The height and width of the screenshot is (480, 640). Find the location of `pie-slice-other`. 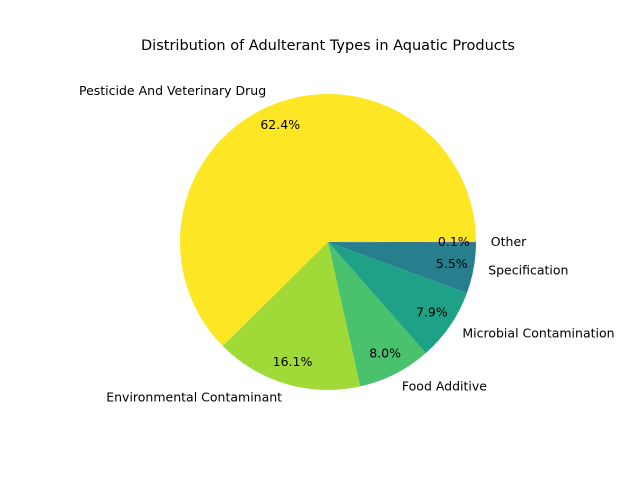

pie-slice-other is located at coordinates (402, 242).